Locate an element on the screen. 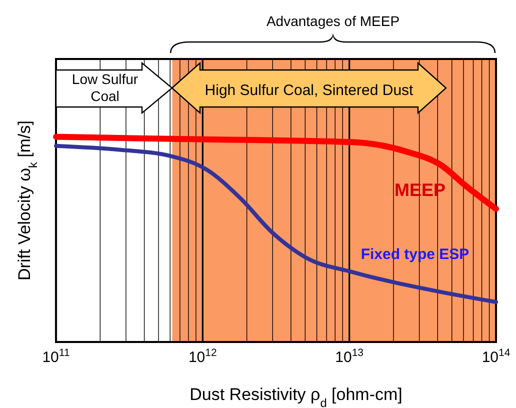 Image resolution: width=516 pixels, height=408 pixels. text: High Sulfur Coal, Sintered Dust is located at coordinates (309, 90).